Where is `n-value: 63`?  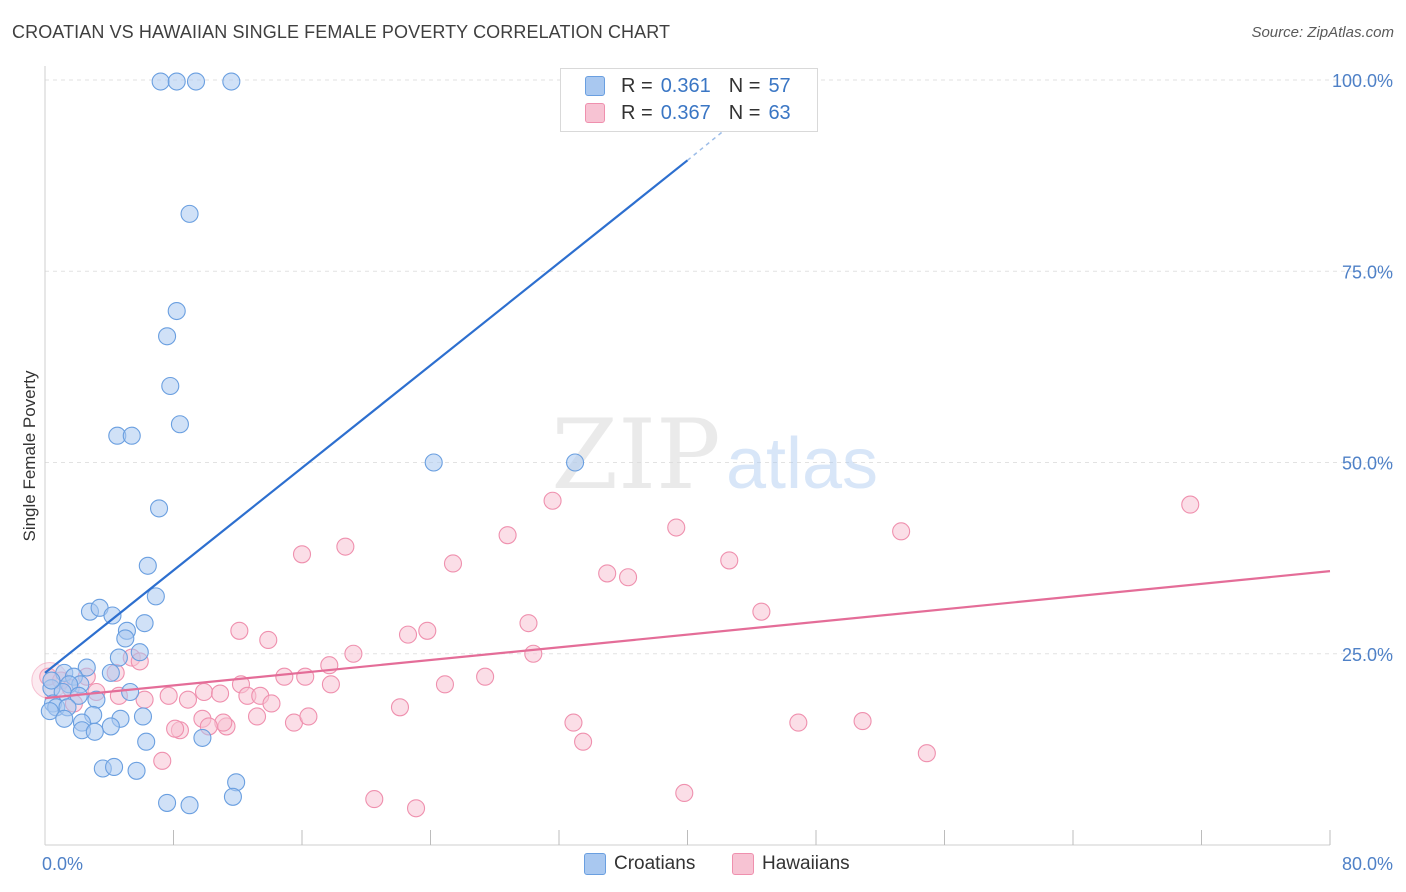
n-value: 63 is located at coordinates (779, 112).